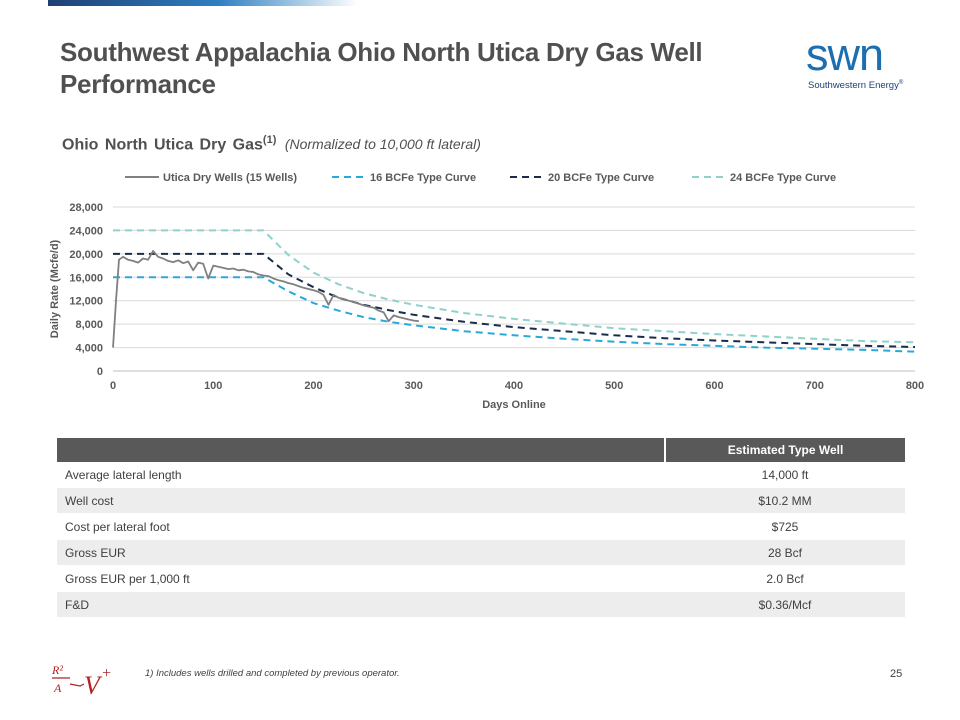 The width and height of the screenshot is (960, 720). I want to click on row-label: Gross EUR per 1,000 ft, so click(361, 578).